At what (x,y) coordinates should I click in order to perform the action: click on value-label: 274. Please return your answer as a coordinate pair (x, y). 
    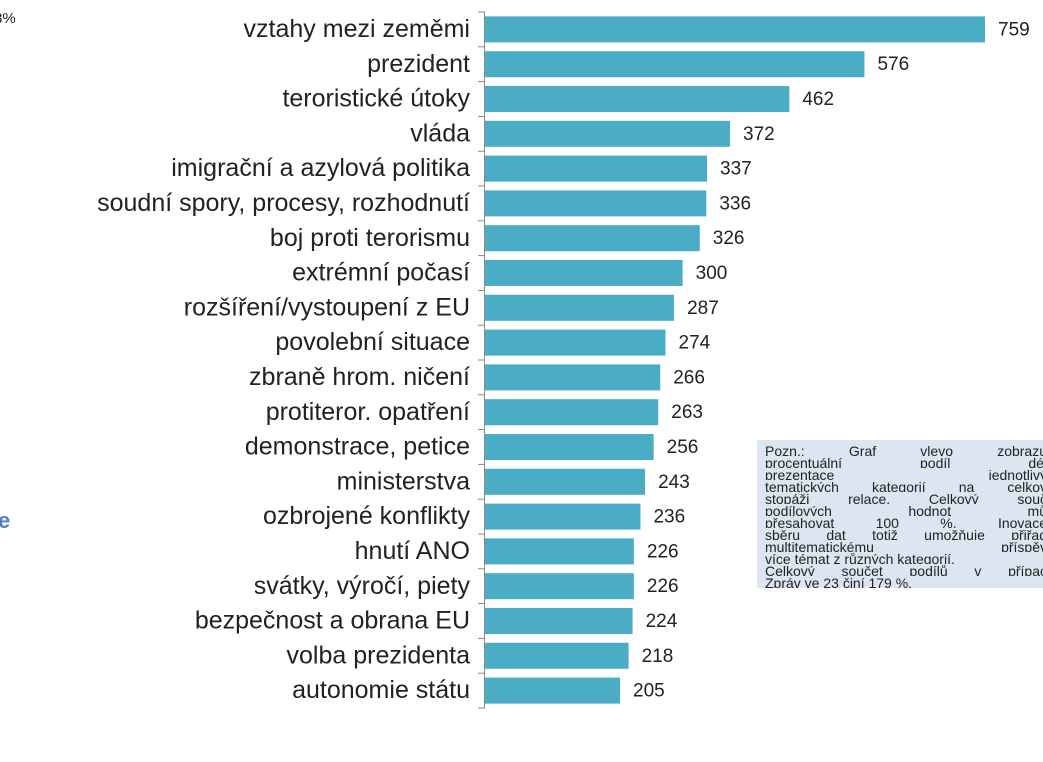
    Looking at the image, I should click on (695, 343).